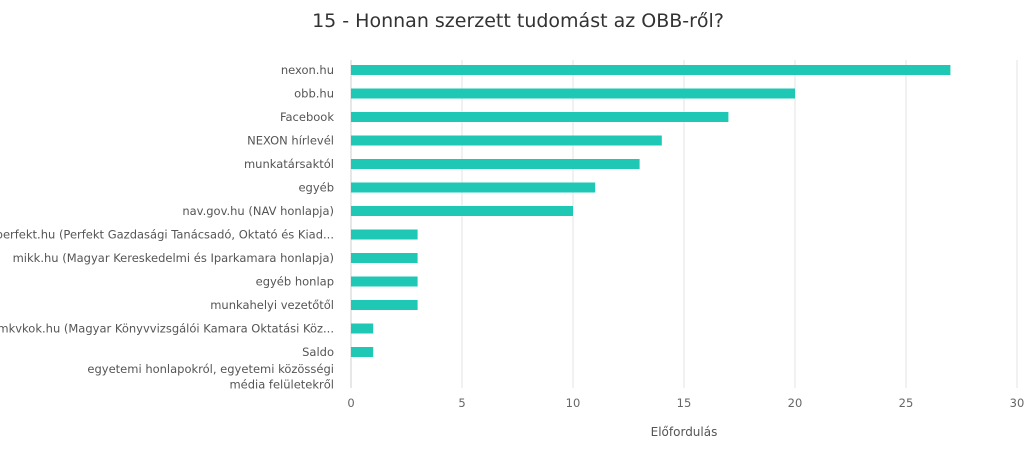 The image size is (1030, 458). I want to click on category-label: Saldo, so click(318, 352).